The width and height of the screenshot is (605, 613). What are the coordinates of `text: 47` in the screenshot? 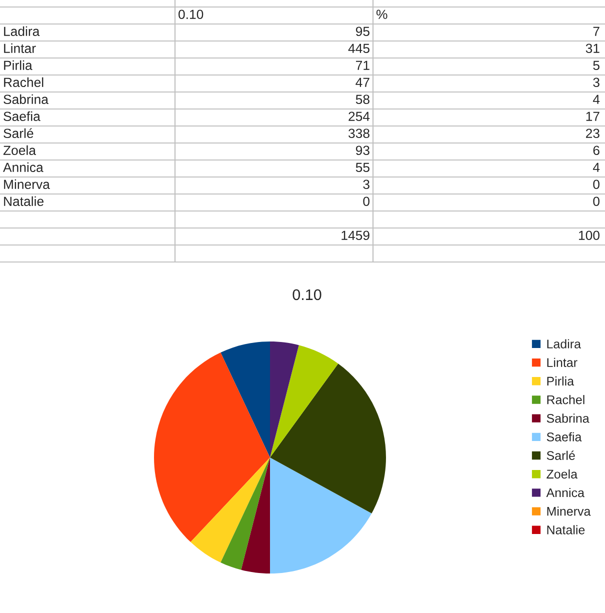 It's located at (363, 82).